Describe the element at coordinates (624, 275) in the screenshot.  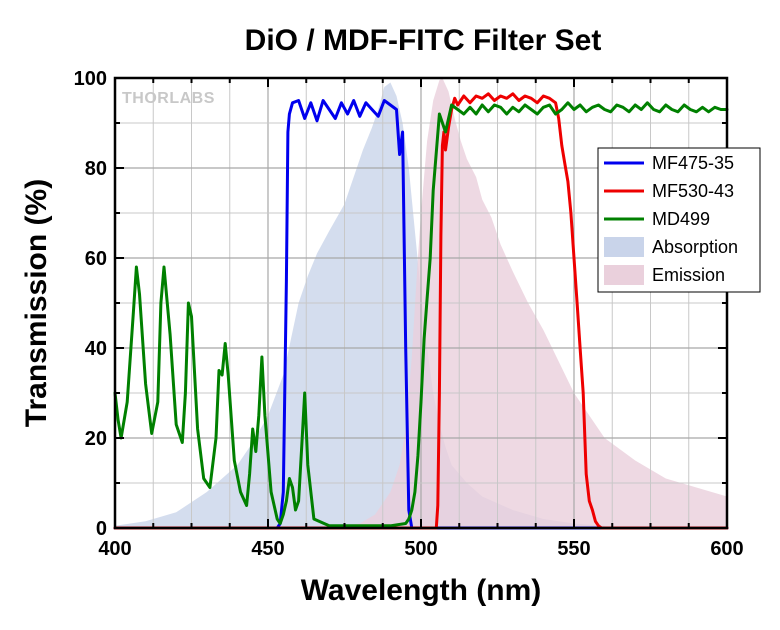
I see `legend-swatch-emission` at that location.